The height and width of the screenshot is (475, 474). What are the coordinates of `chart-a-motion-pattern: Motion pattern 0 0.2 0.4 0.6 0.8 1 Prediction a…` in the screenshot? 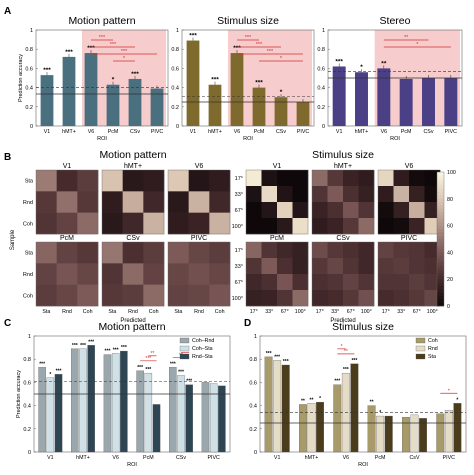 It's located at (93, 78).